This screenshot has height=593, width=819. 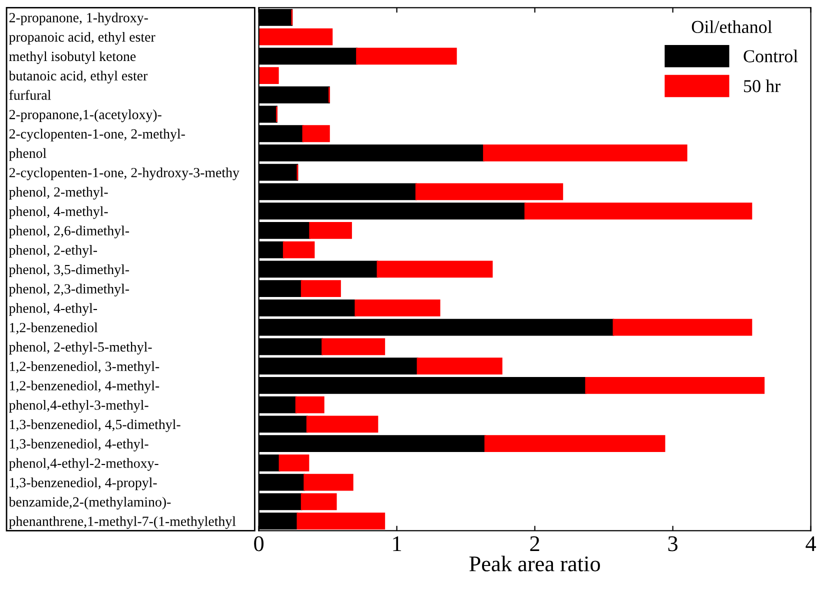 I want to click on y-tick-label: 2-propanone,1-(acetyloxy)-, so click(x=85, y=115).